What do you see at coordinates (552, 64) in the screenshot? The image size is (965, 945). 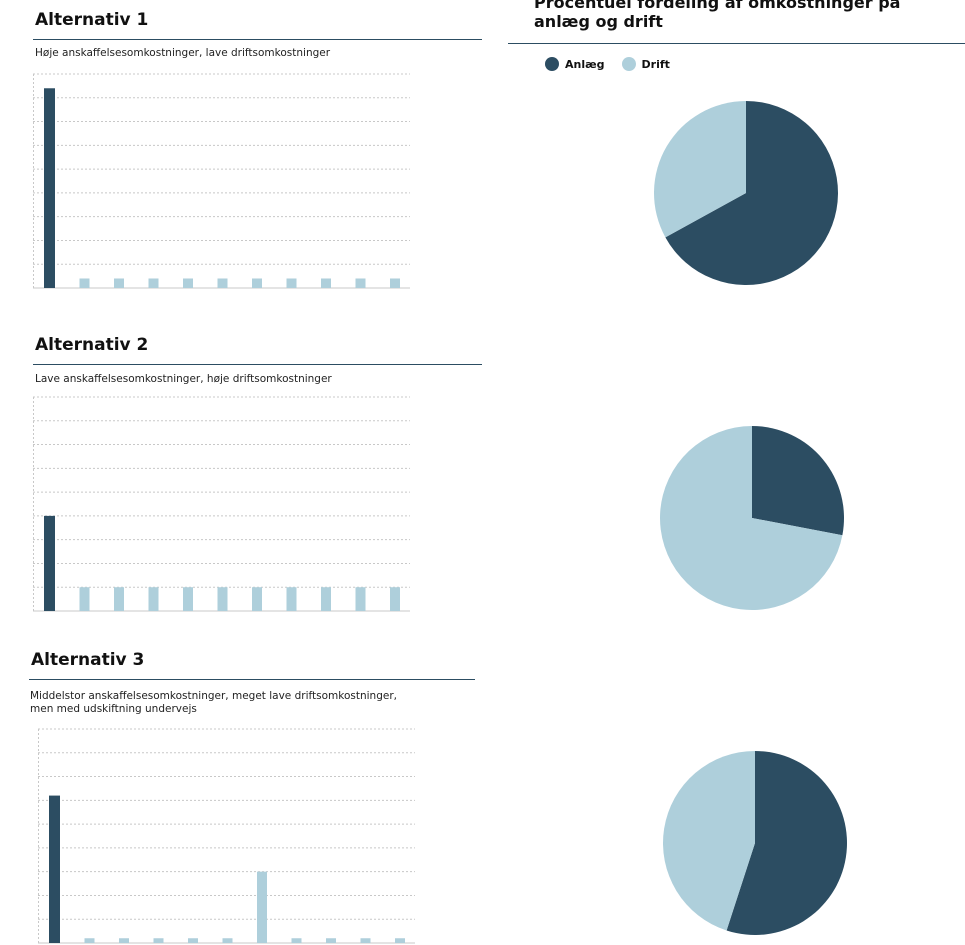 I see `legend-swatch-anlaeg` at bounding box center [552, 64].